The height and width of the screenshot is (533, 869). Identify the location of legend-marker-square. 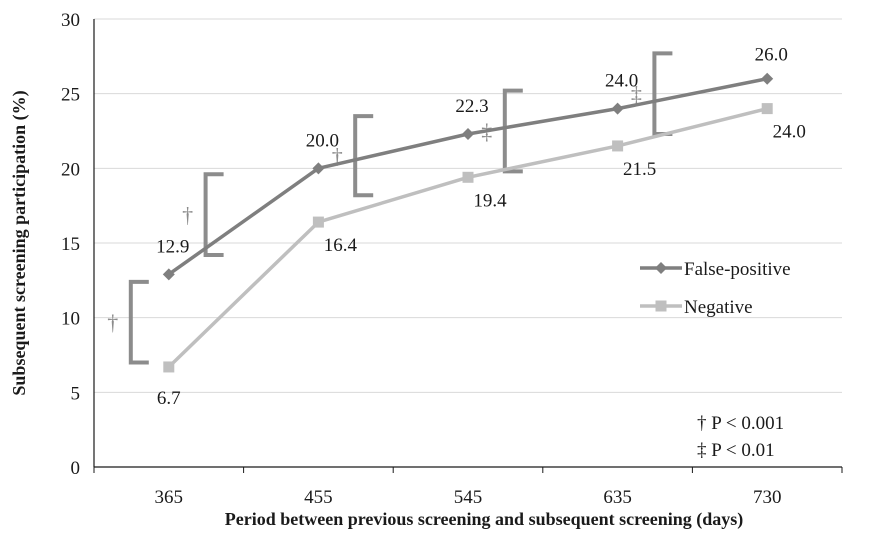
(661, 306).